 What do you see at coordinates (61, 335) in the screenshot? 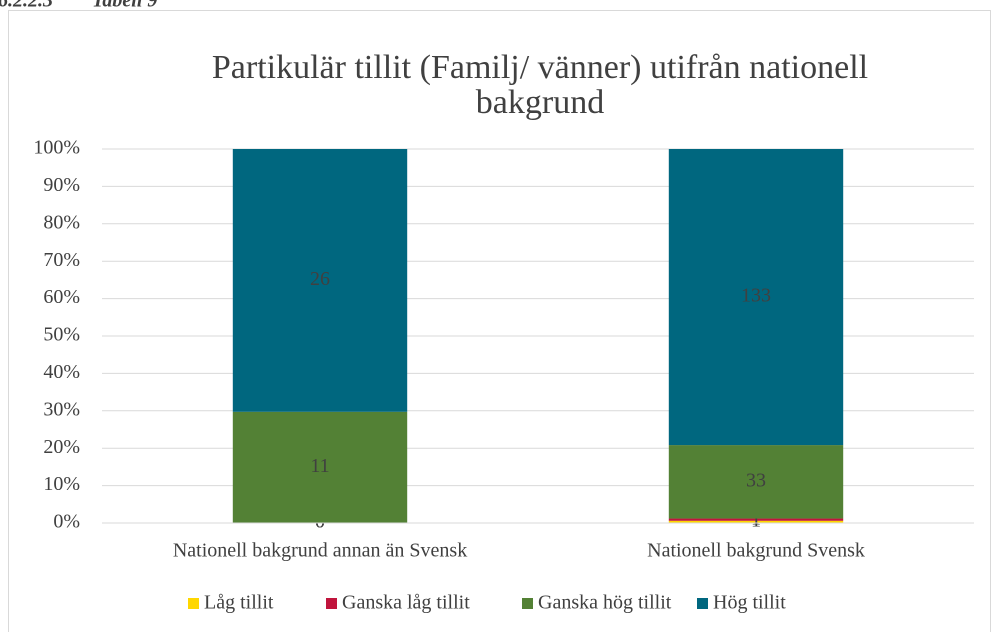
I see `y-tick-label: 50%` at bounding box center [61, 335].